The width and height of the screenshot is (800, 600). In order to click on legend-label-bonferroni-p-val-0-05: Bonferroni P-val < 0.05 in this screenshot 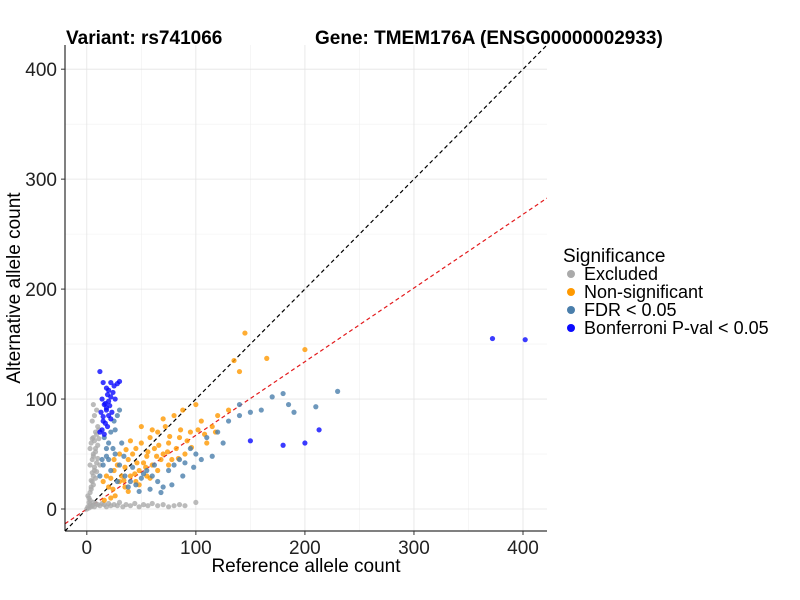, I will do `click(676, 328)`.